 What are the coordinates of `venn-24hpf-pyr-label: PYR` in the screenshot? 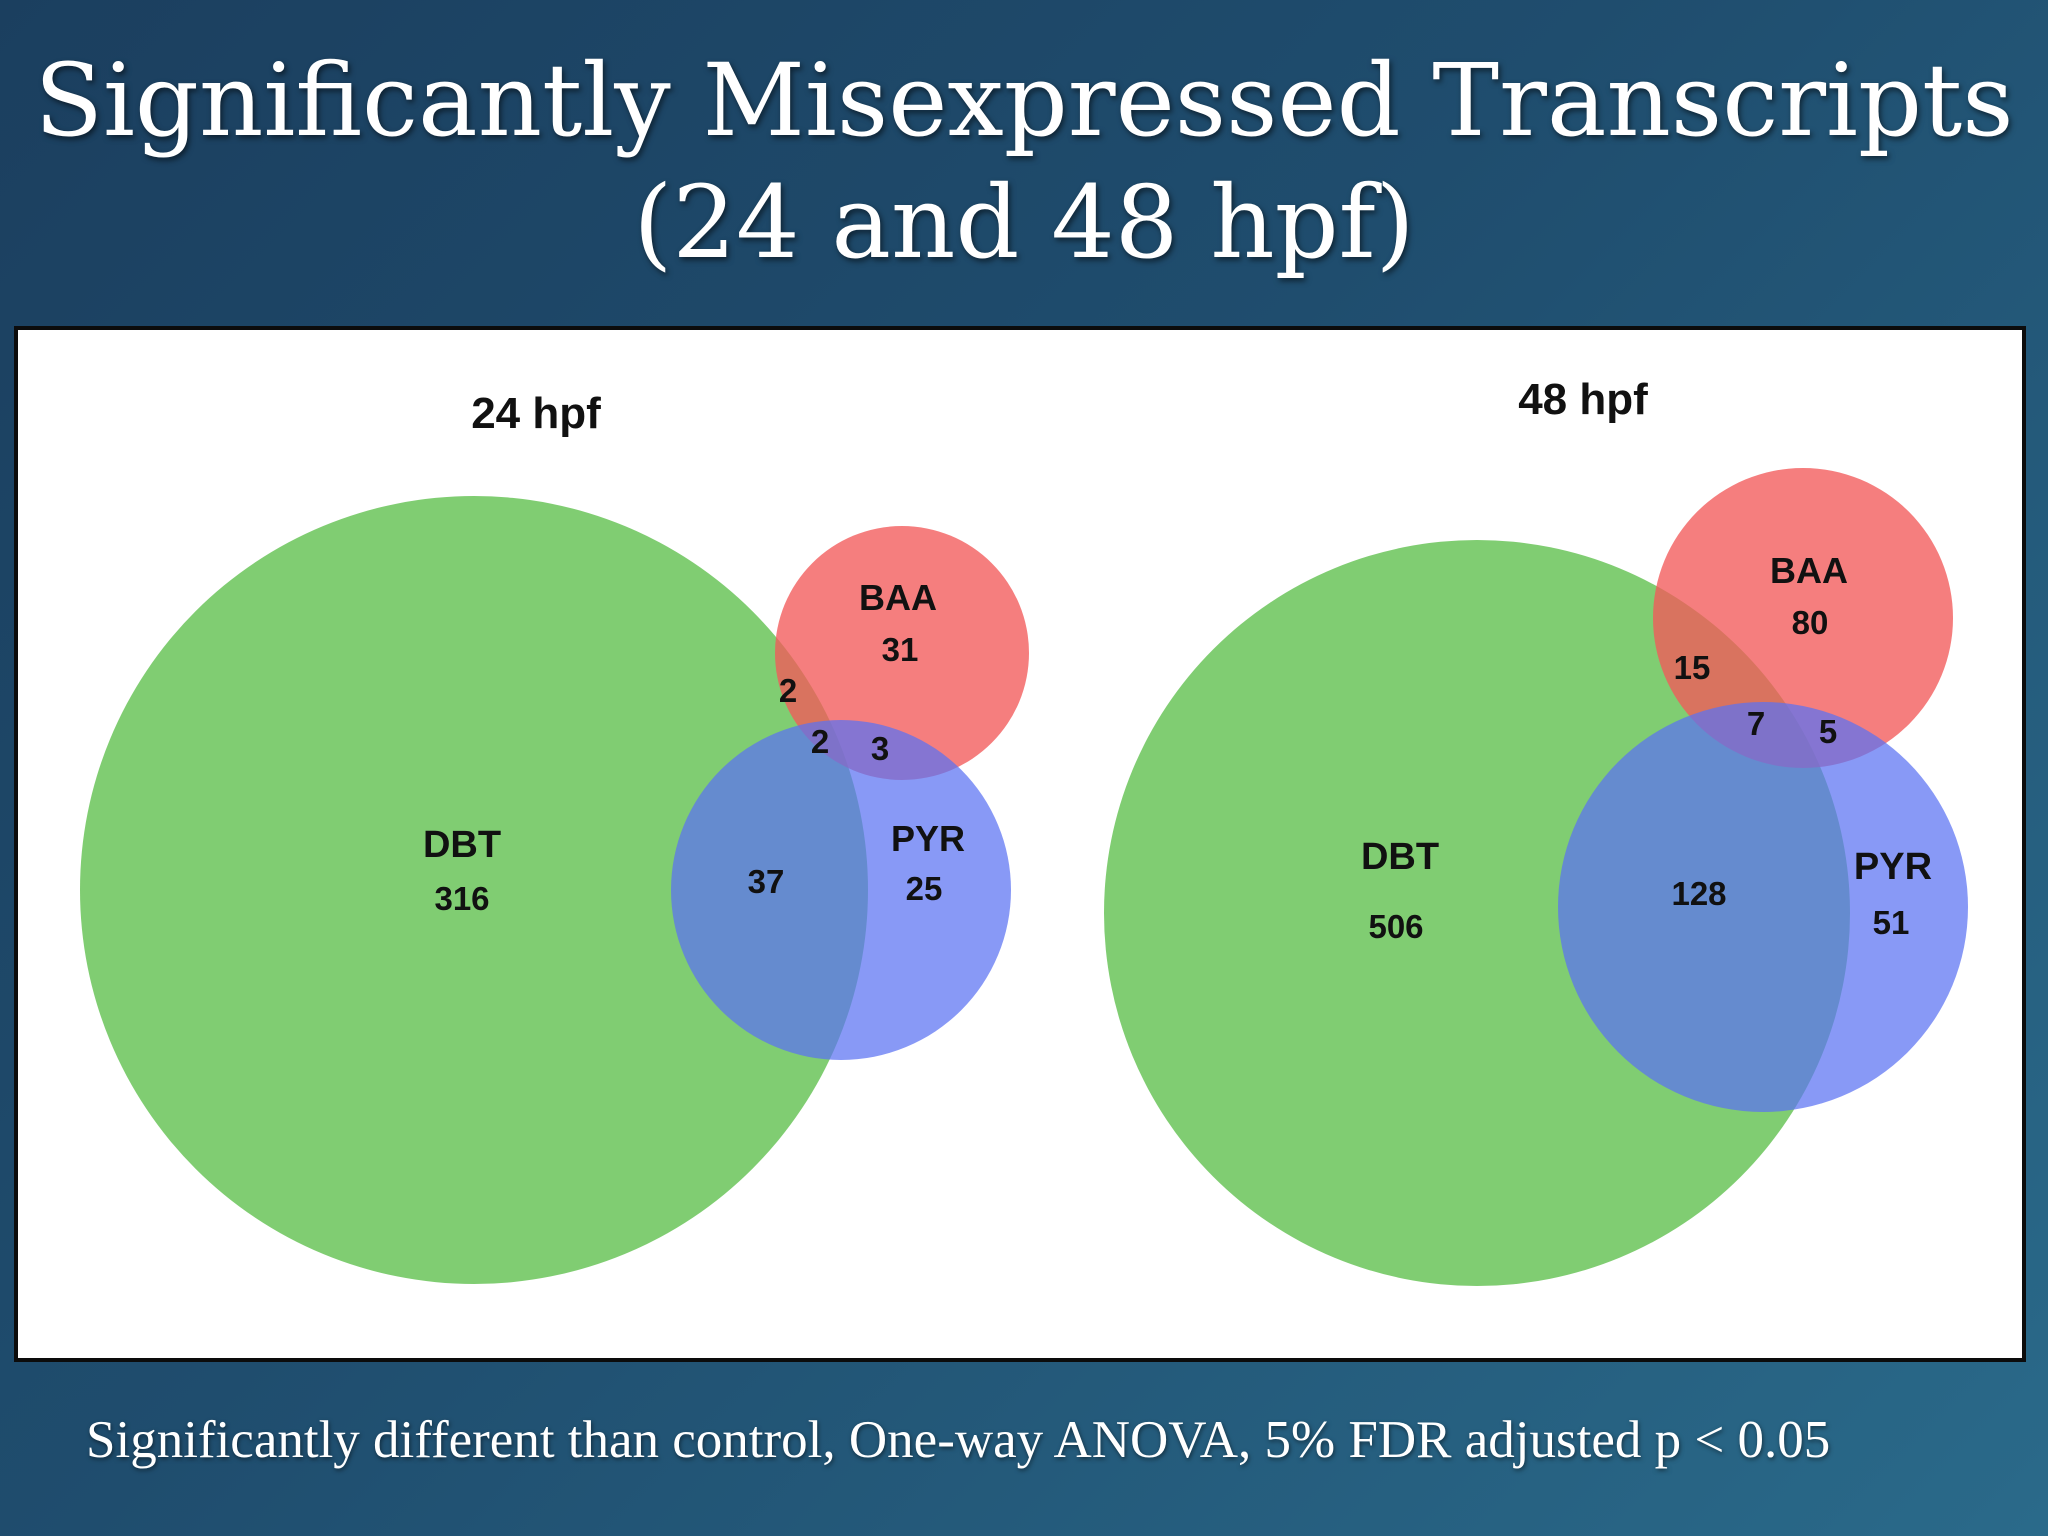 It's located at (928, 838).